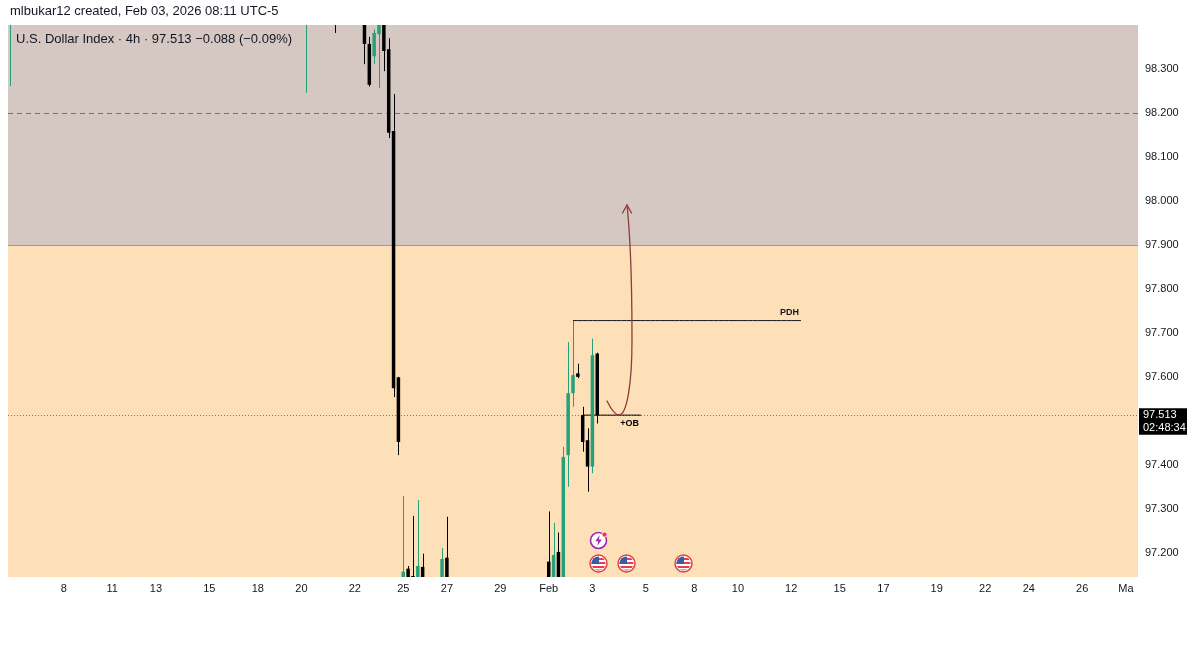  I want to click on text: mlbukar12 created, Feb 03, 2026 08:11 UTC-5, so click(144, 11).